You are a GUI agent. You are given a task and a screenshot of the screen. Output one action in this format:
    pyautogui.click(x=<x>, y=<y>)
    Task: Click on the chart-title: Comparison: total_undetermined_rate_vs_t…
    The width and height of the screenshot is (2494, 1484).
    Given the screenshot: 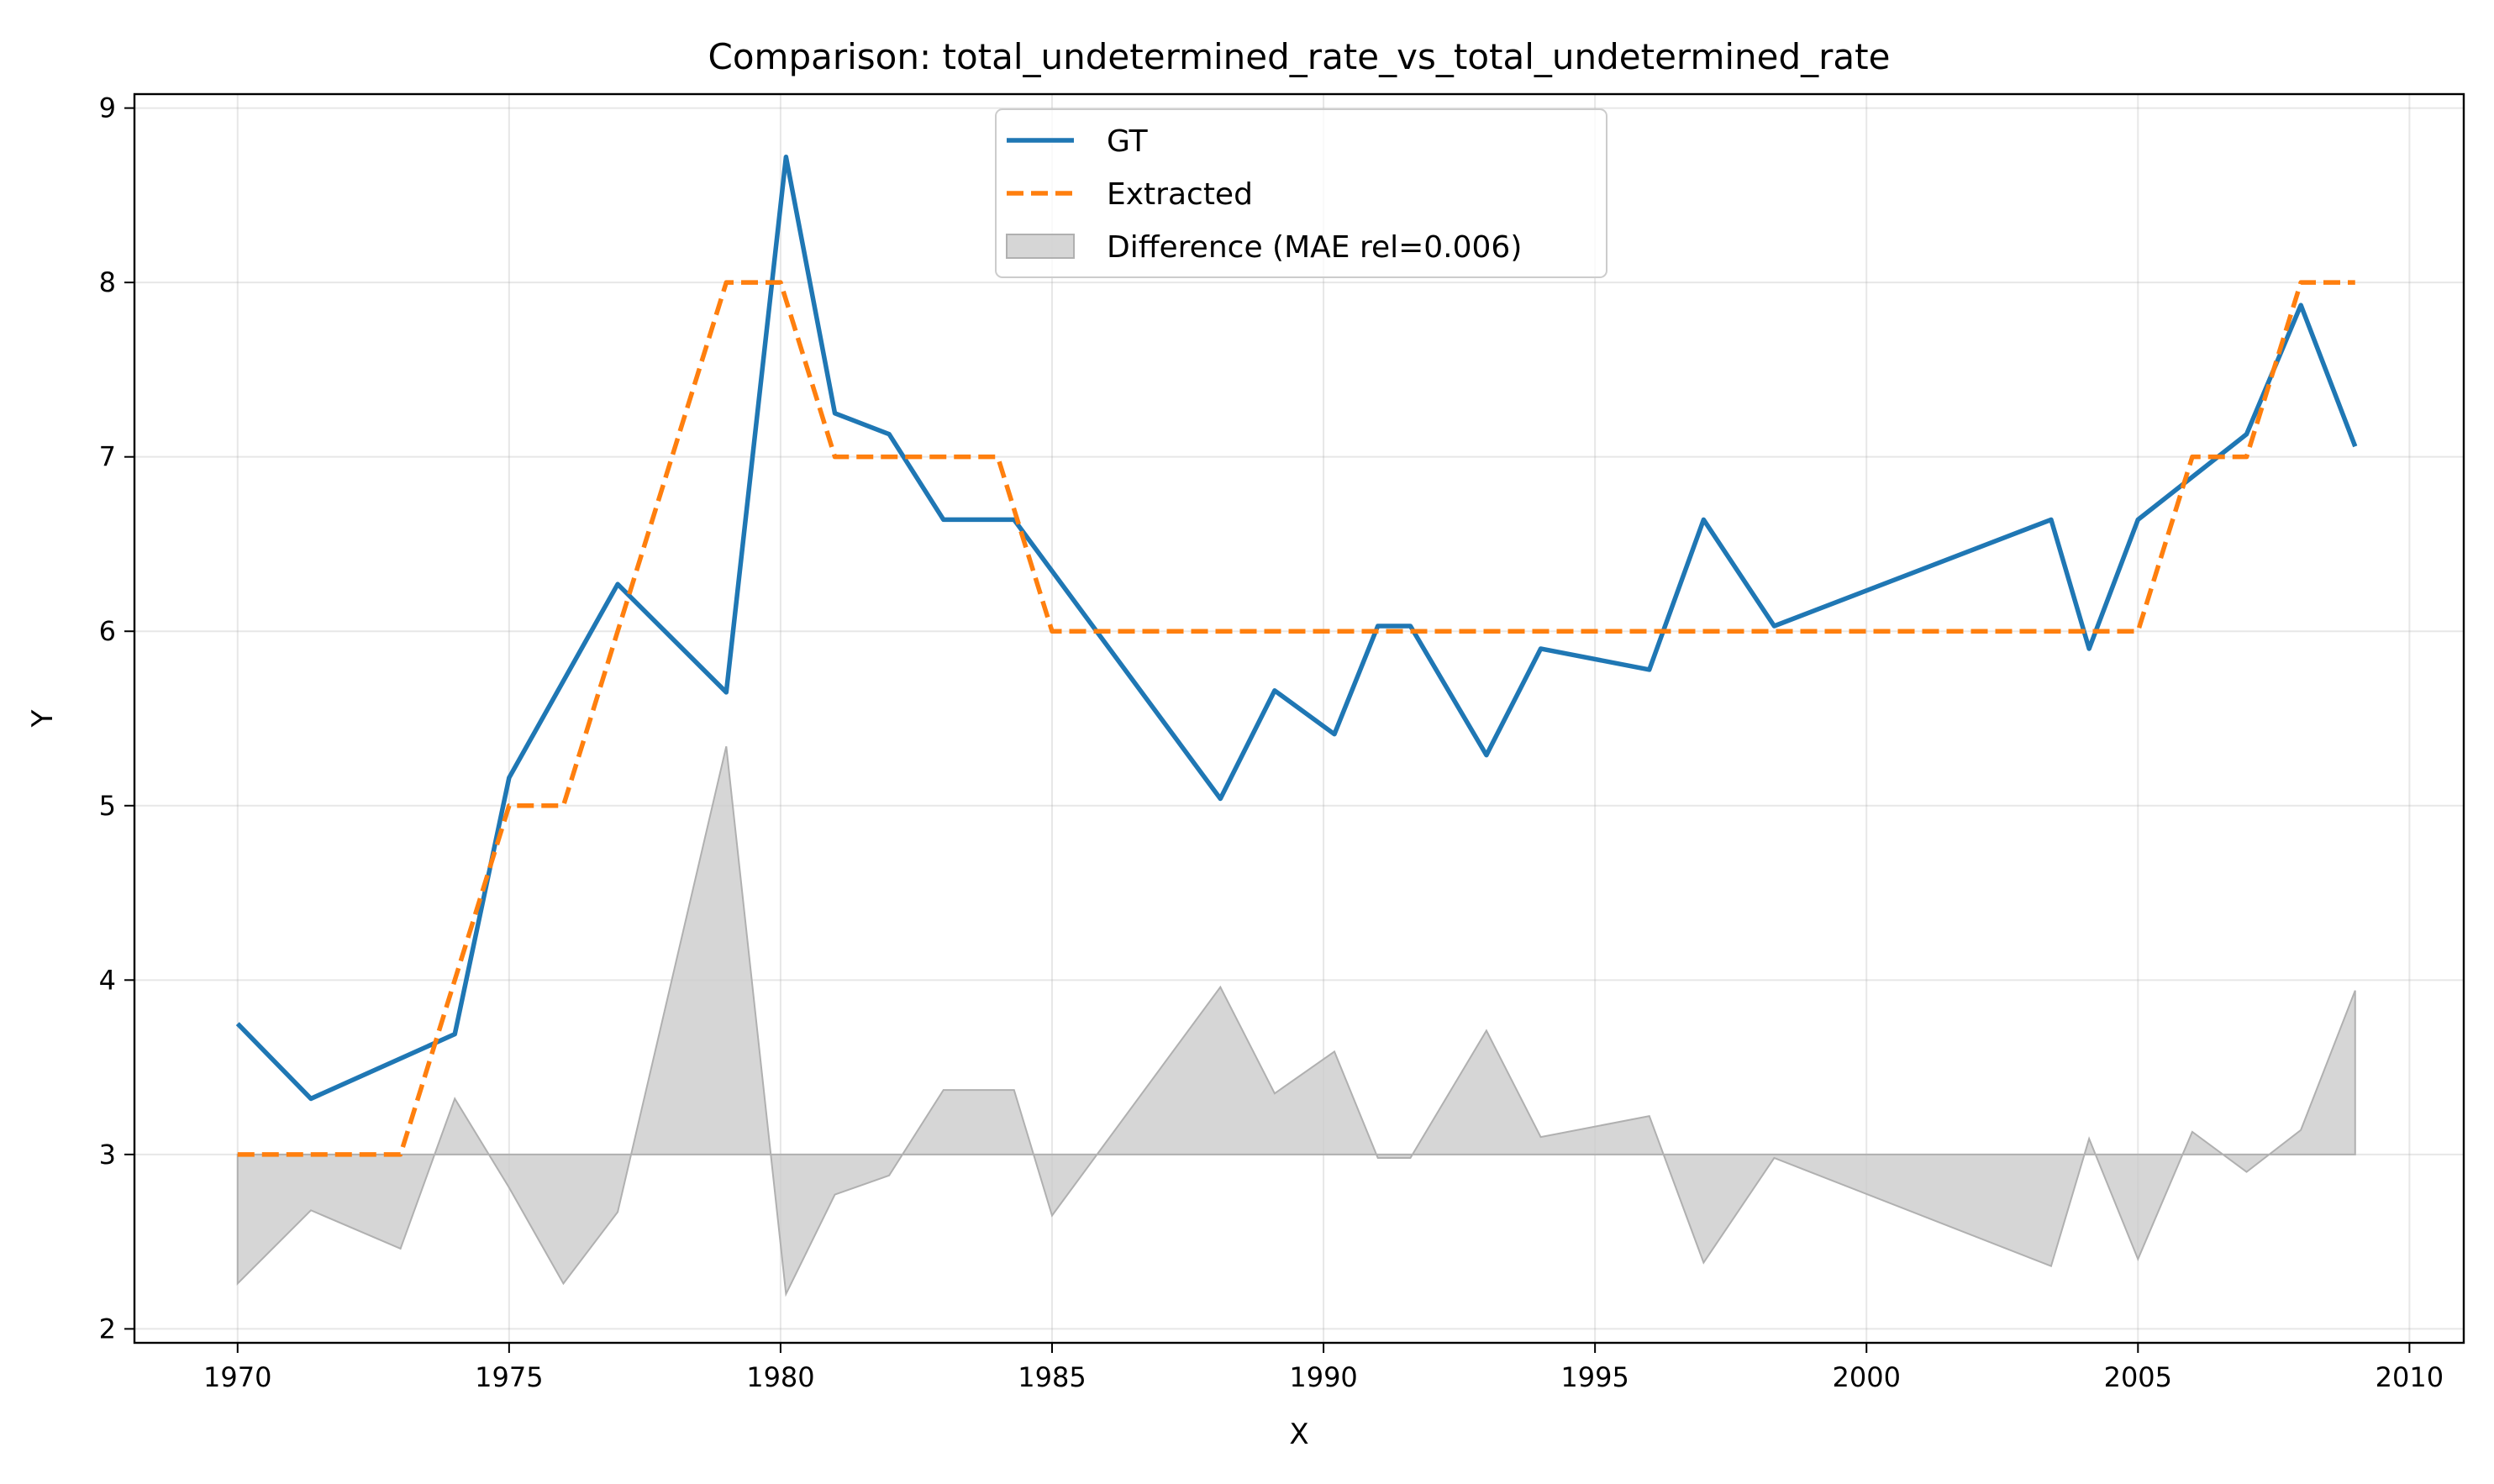 What is the action you would take?
    pyautogui.click(x=1299, y=56)
    